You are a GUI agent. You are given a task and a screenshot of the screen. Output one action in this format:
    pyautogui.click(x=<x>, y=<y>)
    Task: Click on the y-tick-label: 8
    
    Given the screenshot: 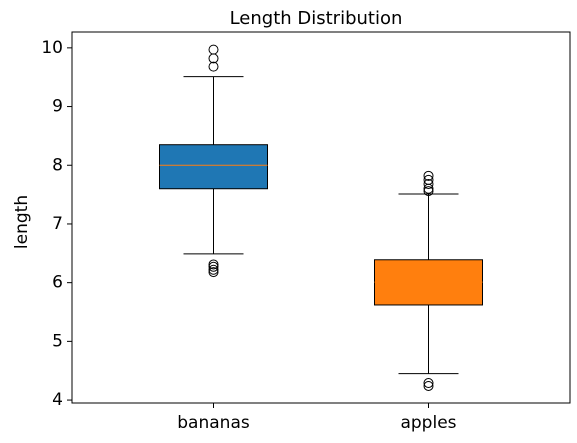 What is the action you would take?
    pyautogui.click(x=57, y=165)
    